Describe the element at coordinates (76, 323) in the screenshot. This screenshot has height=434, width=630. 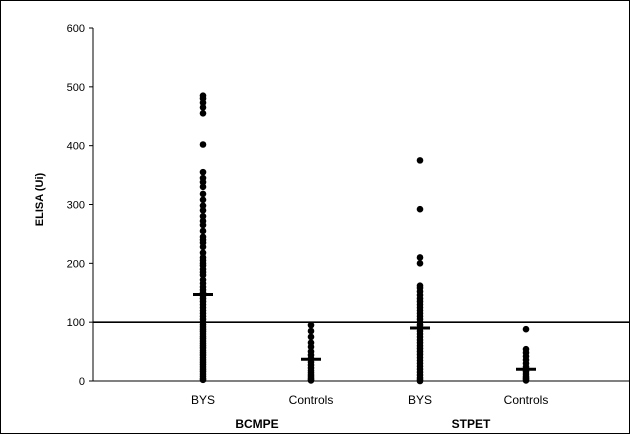
I see `y-tick-label: 100` at that location.